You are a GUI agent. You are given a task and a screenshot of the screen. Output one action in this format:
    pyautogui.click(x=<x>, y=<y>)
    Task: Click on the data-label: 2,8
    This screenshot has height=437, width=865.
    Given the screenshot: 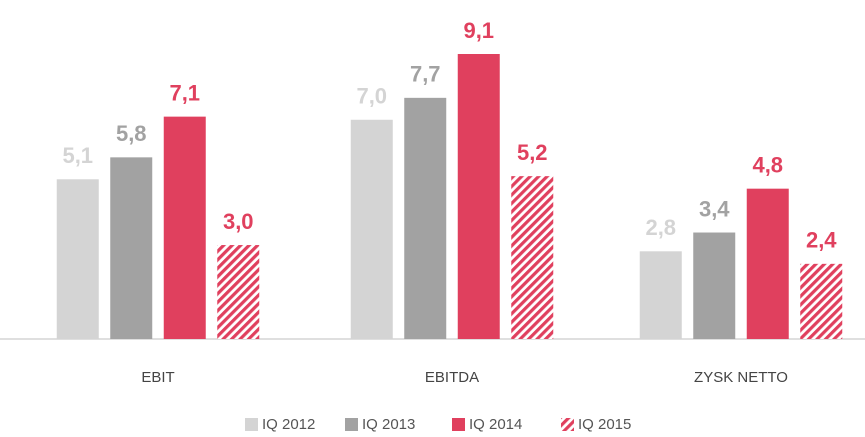 What is the action you would take?
    pyautogui.click(x=660, y=227)
    